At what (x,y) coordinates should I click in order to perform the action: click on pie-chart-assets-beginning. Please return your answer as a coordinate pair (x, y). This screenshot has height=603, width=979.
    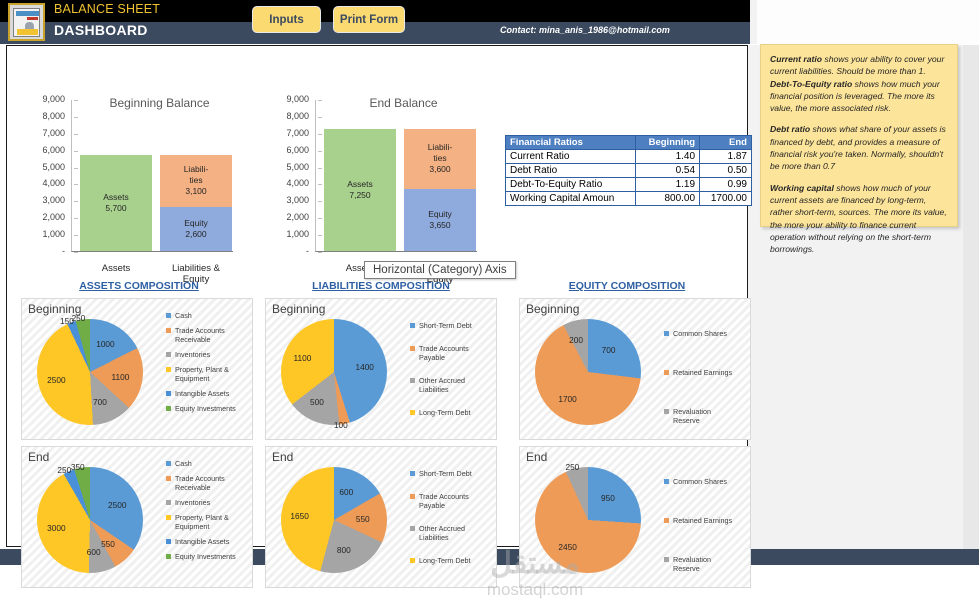
    Looking at the image, I should click on (90, 372).